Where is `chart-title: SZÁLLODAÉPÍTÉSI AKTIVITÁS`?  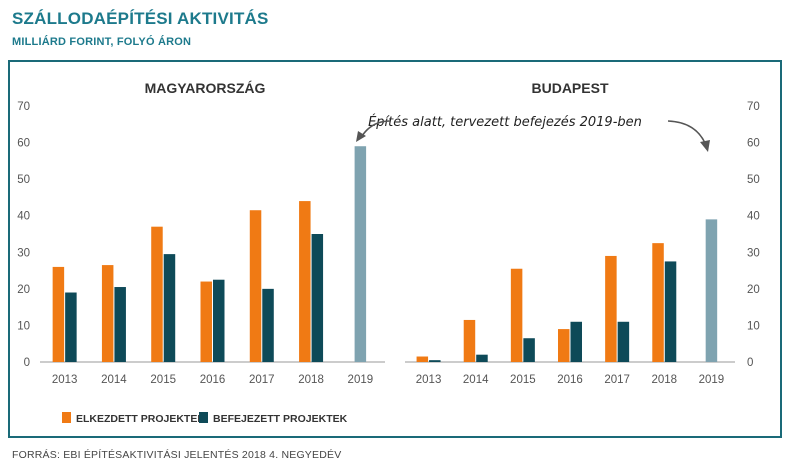
chart-title: SZÁLLODAÉPÍTÉSI AKTIVITÁS is located at coordinates (140, 18).